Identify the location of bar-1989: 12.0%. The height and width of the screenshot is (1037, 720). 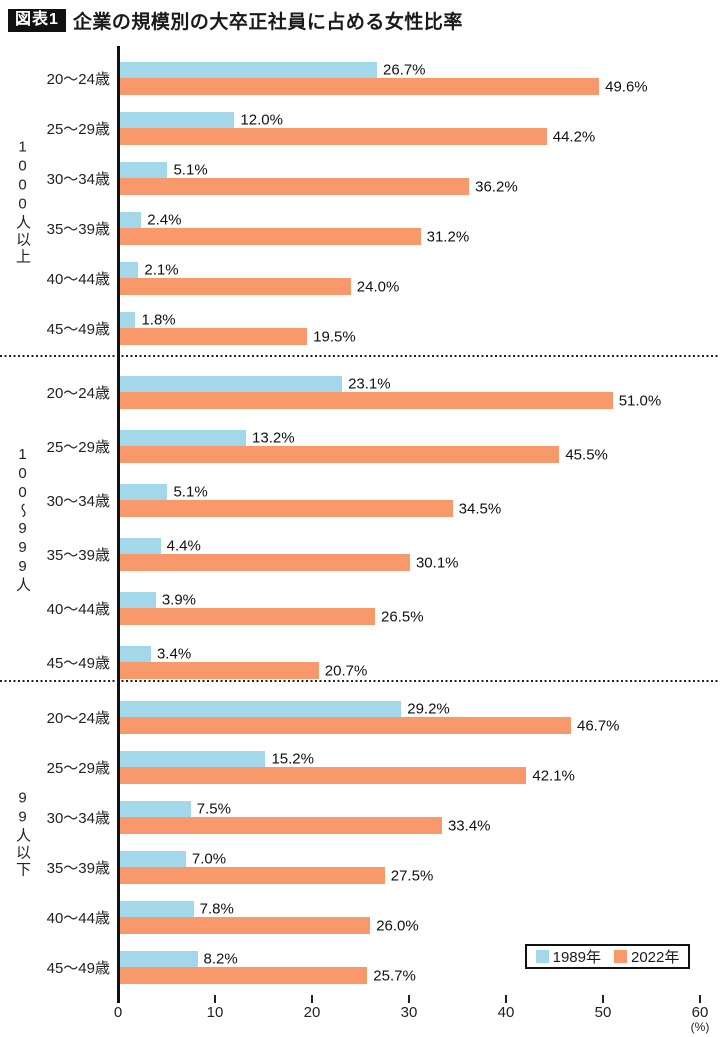
(201, 120).